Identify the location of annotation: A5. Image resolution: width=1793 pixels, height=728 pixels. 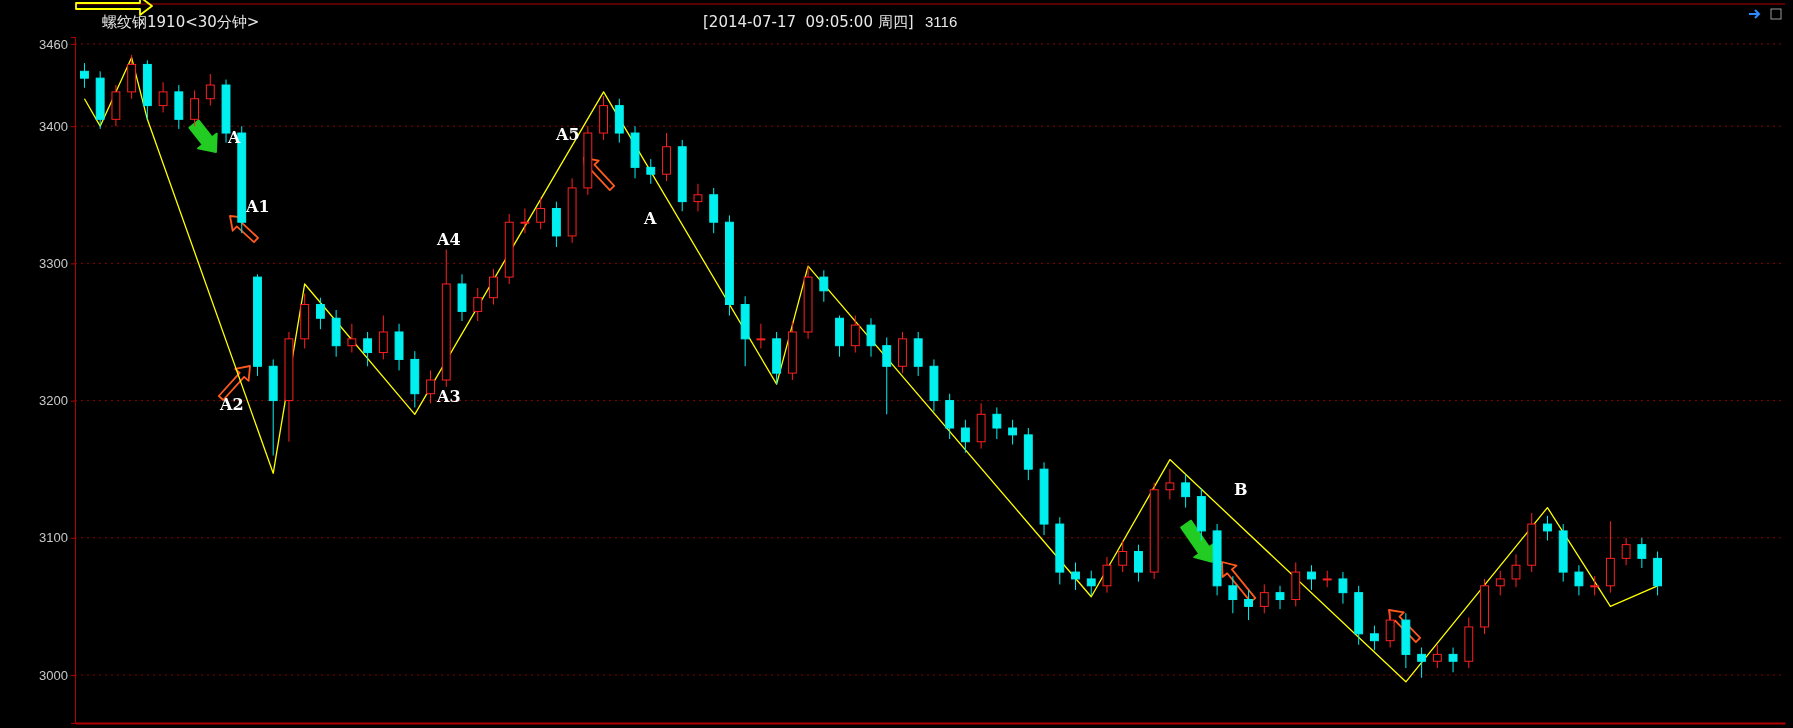
(567, 134).